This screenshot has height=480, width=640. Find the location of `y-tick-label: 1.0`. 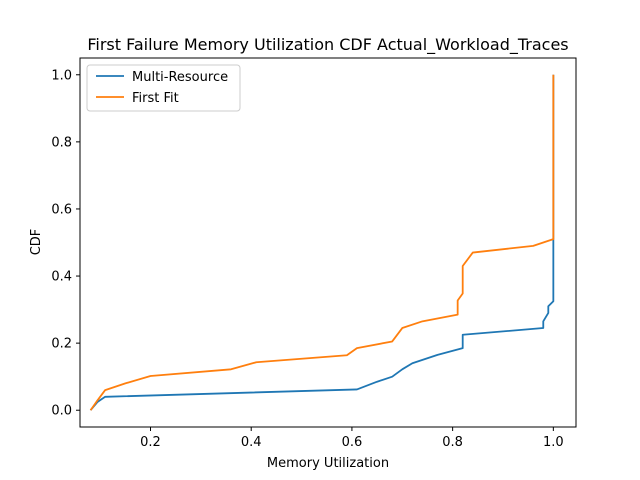

y-tick-label: 1.0 is located at coordinates (61, 75).